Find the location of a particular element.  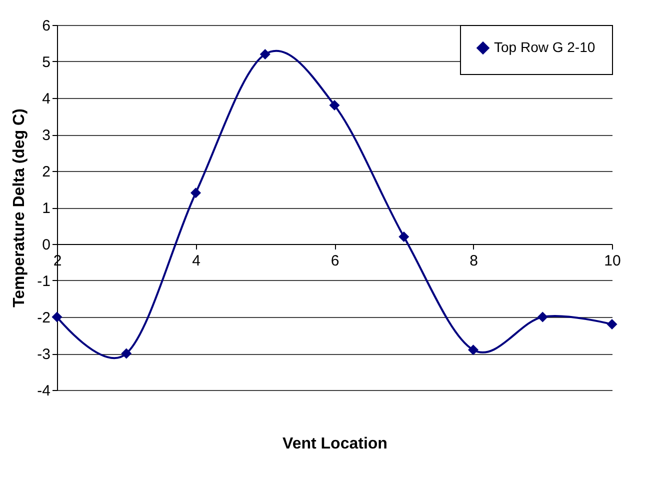

y-tick-label: 0 is located at coordinates (46, 245).